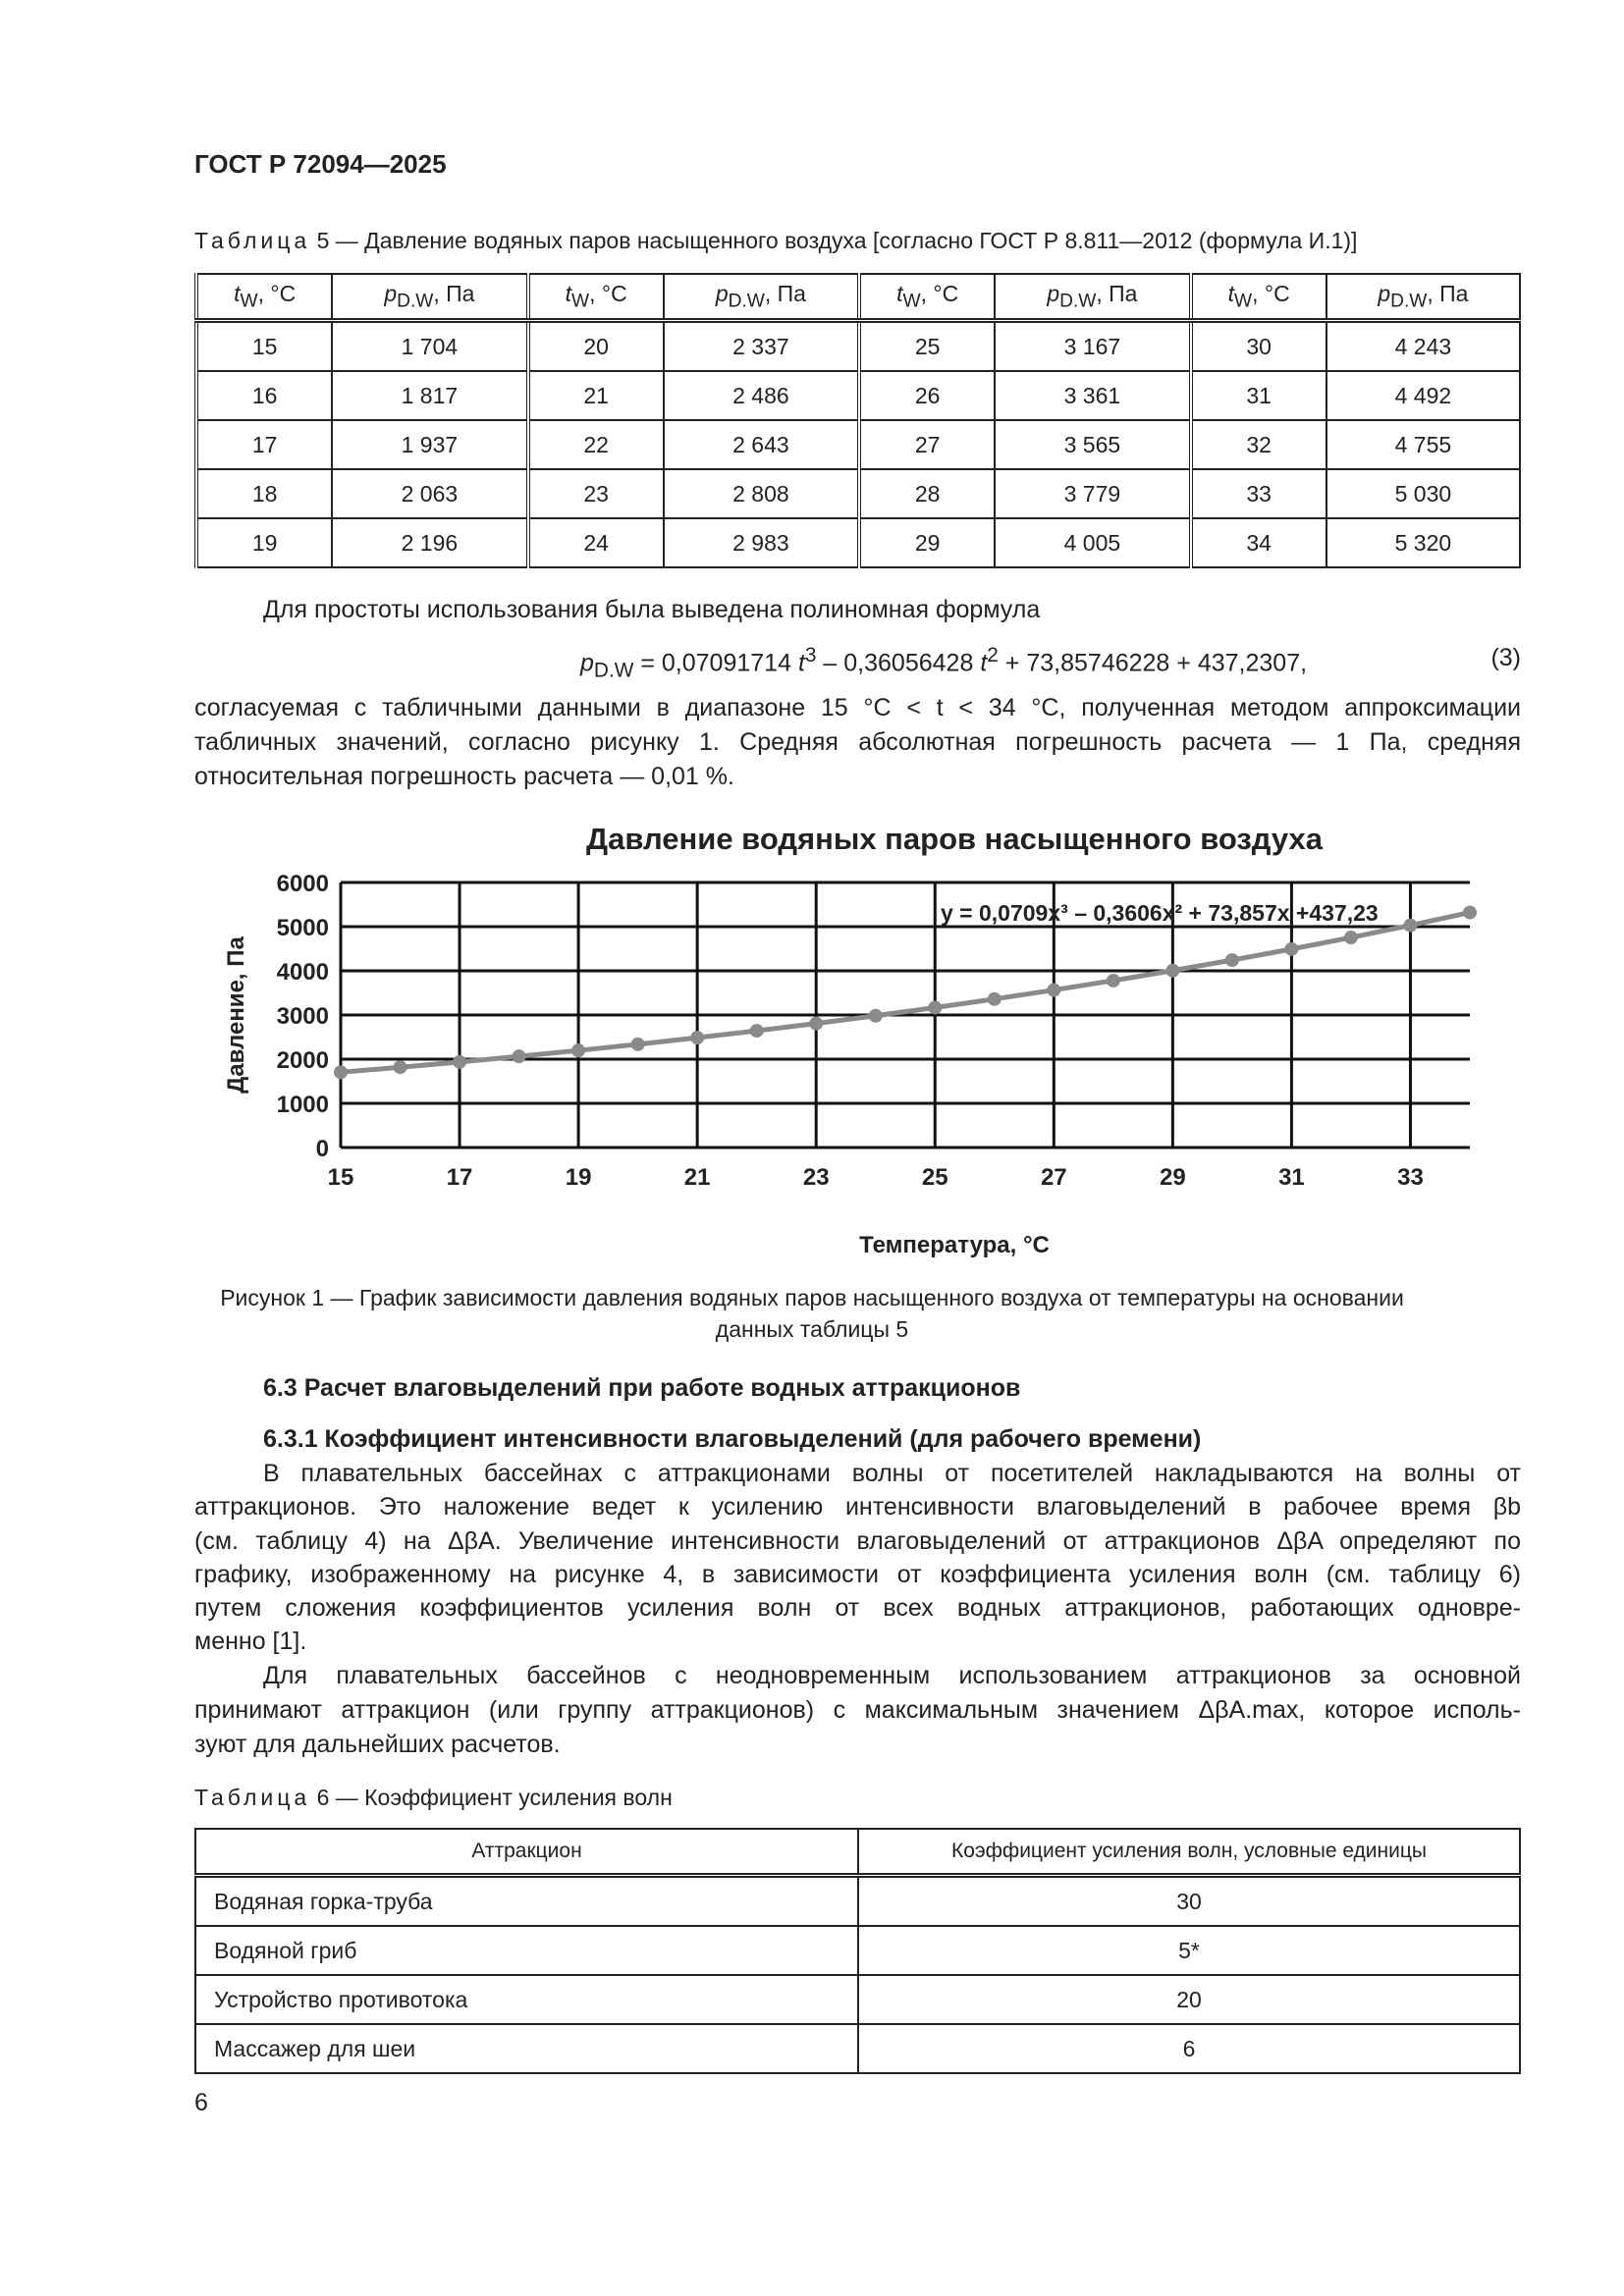 The image size is (1624, 2296). I want to click on table-row: Массажер для шеи 6, so click(857, 2048).